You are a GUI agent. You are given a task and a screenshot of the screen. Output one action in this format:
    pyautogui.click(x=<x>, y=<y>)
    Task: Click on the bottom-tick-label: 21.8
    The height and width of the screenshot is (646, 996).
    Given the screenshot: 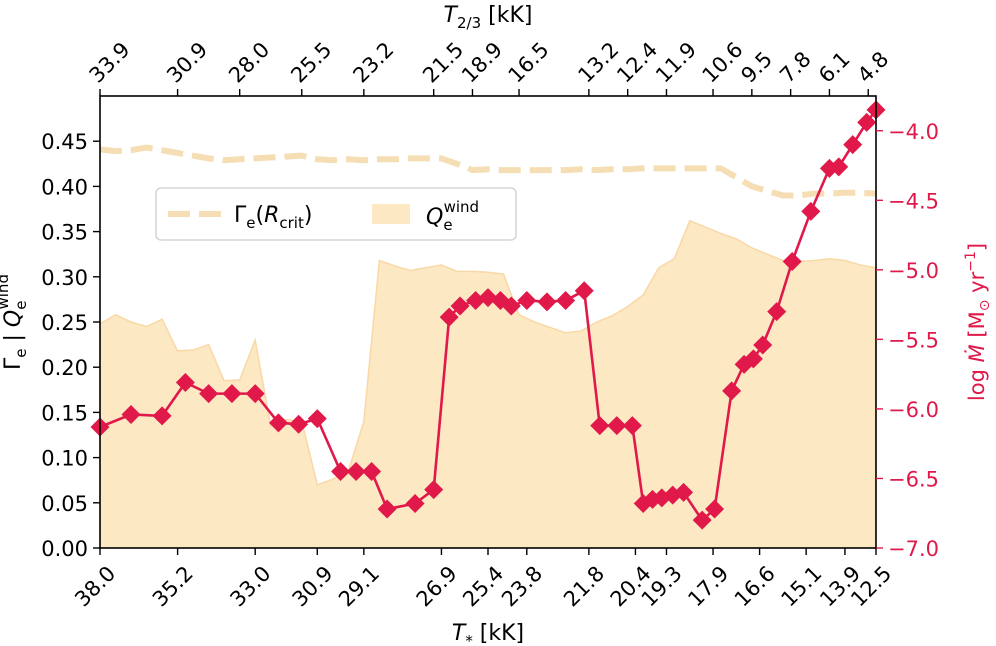 What is the action you would take?
    pyautogui.click(x=584, y=586)
    